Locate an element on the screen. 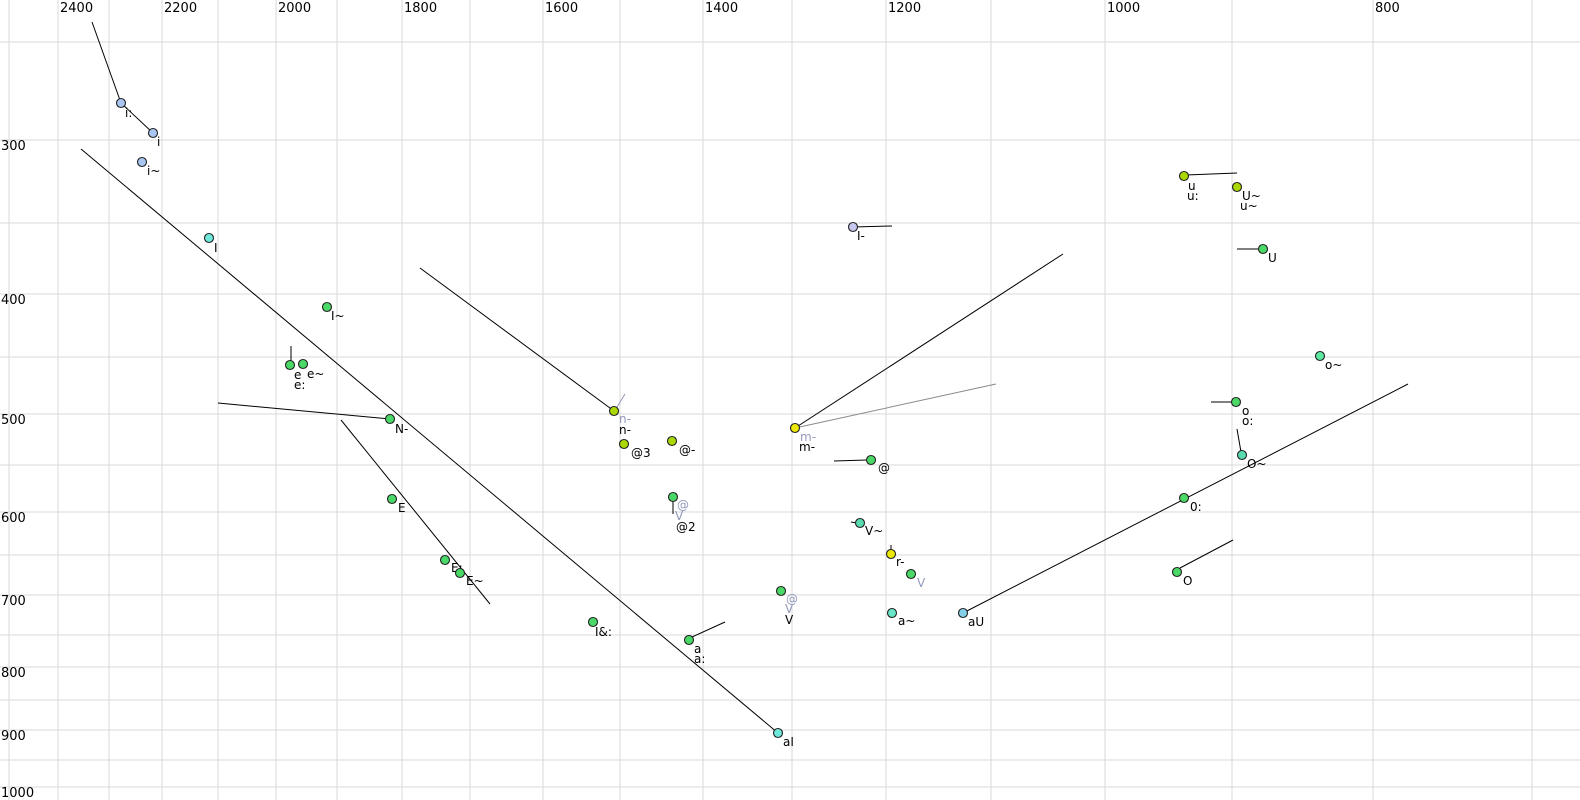 The image size is (1580, 800). data-point-U~ is located at coordinates (1237, 187).